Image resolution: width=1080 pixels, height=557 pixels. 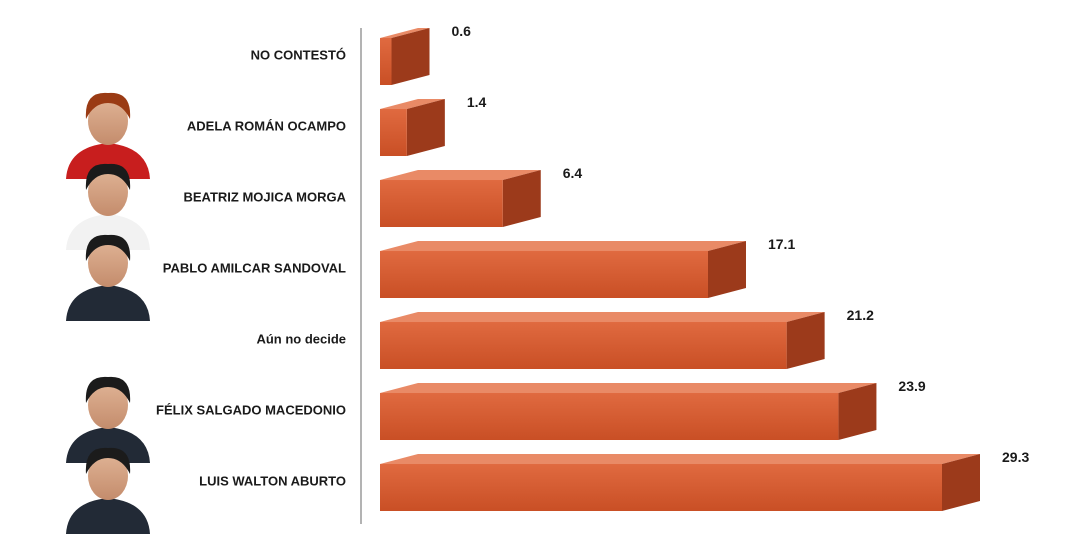 I want to click on value-label-luis-walton-aburto: 29.3, so click(x=1015, y=457).